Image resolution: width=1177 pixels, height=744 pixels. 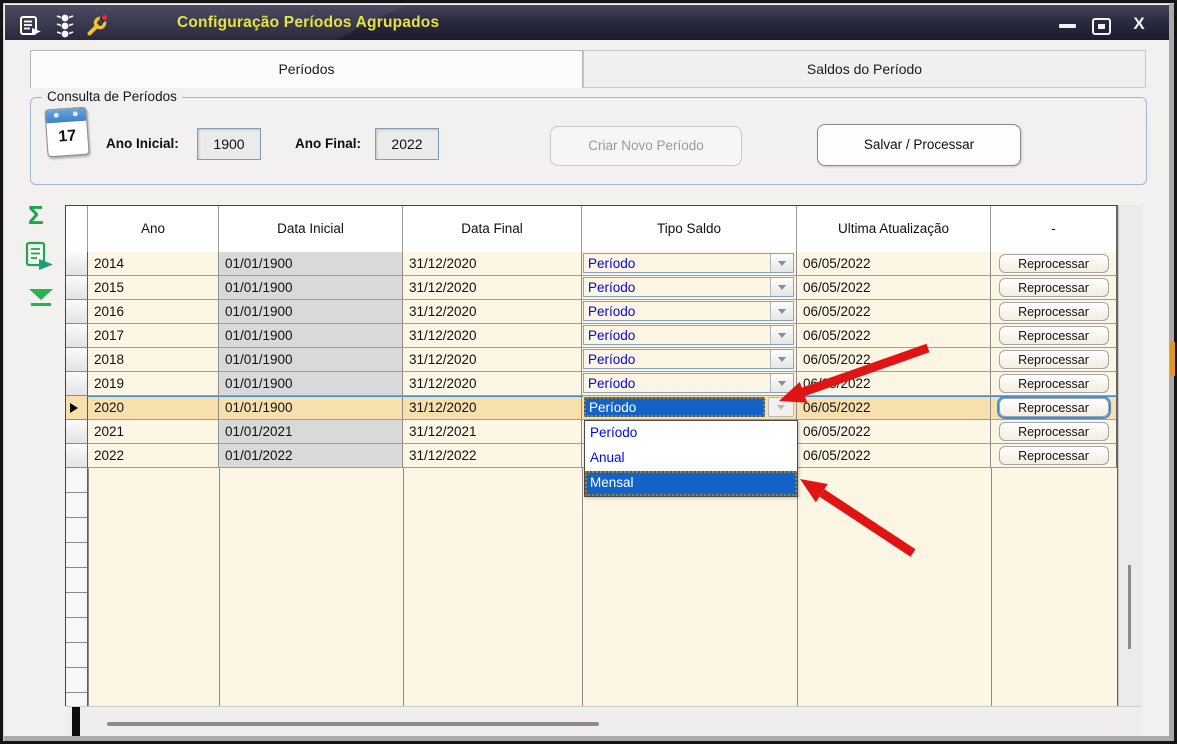 I want to click on tipo-saldo-dropdown-list: Período Anual Mensal, so click(x=691, y=458).